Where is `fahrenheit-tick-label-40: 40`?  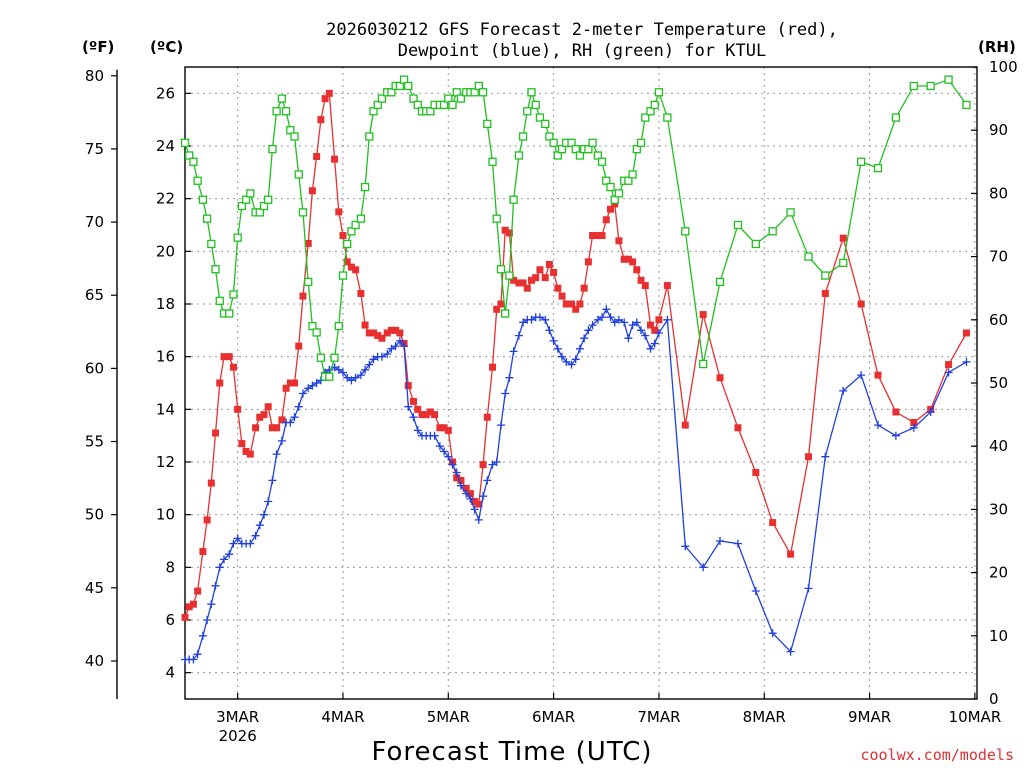
fahrenheit-tick-label-40: 40 is located at coordinates (94, 661).